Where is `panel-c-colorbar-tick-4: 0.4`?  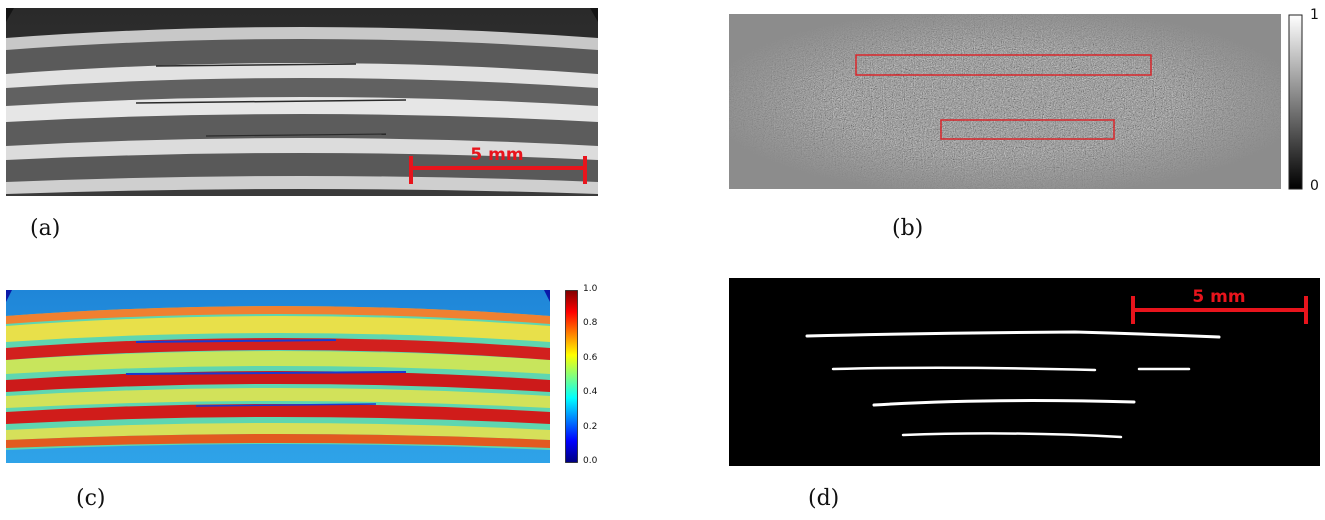
panel-c-colorbar-tick-4: 0.4 is located at coordinates (590, 392).